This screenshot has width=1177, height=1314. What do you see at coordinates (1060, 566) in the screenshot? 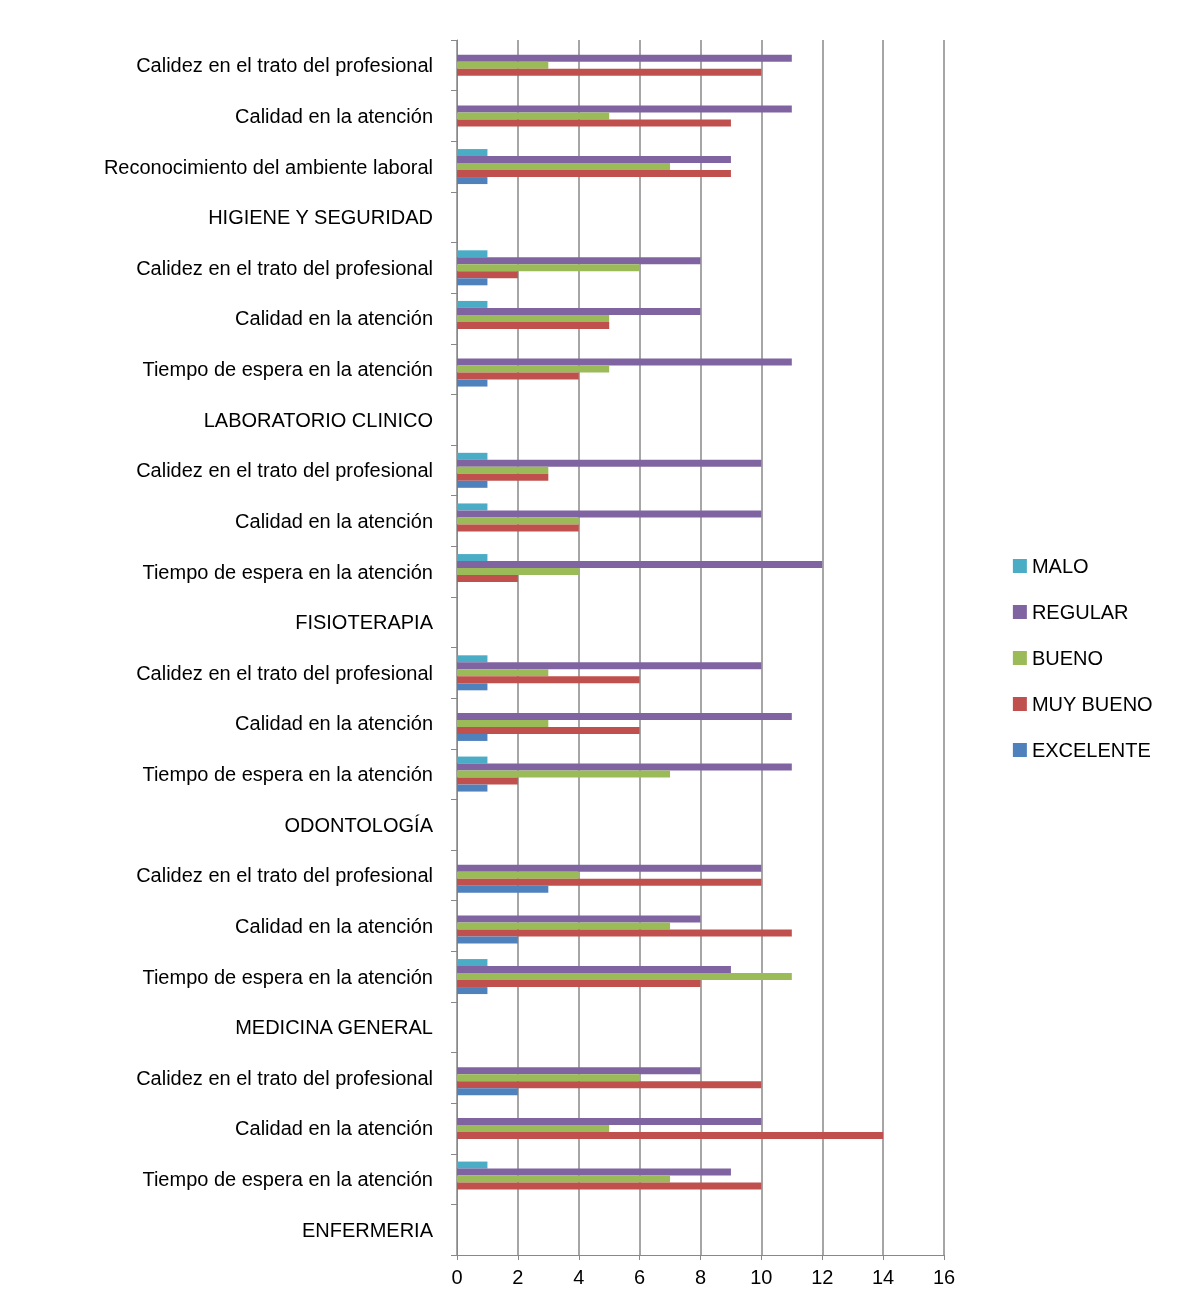
I see `legend-label: MALO` at bounding box center [1060, 566].